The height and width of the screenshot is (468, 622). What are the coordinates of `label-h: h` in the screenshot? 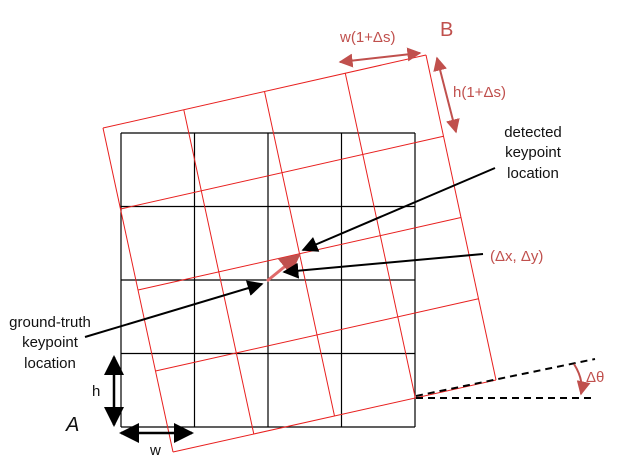 It's located at (96, 391).